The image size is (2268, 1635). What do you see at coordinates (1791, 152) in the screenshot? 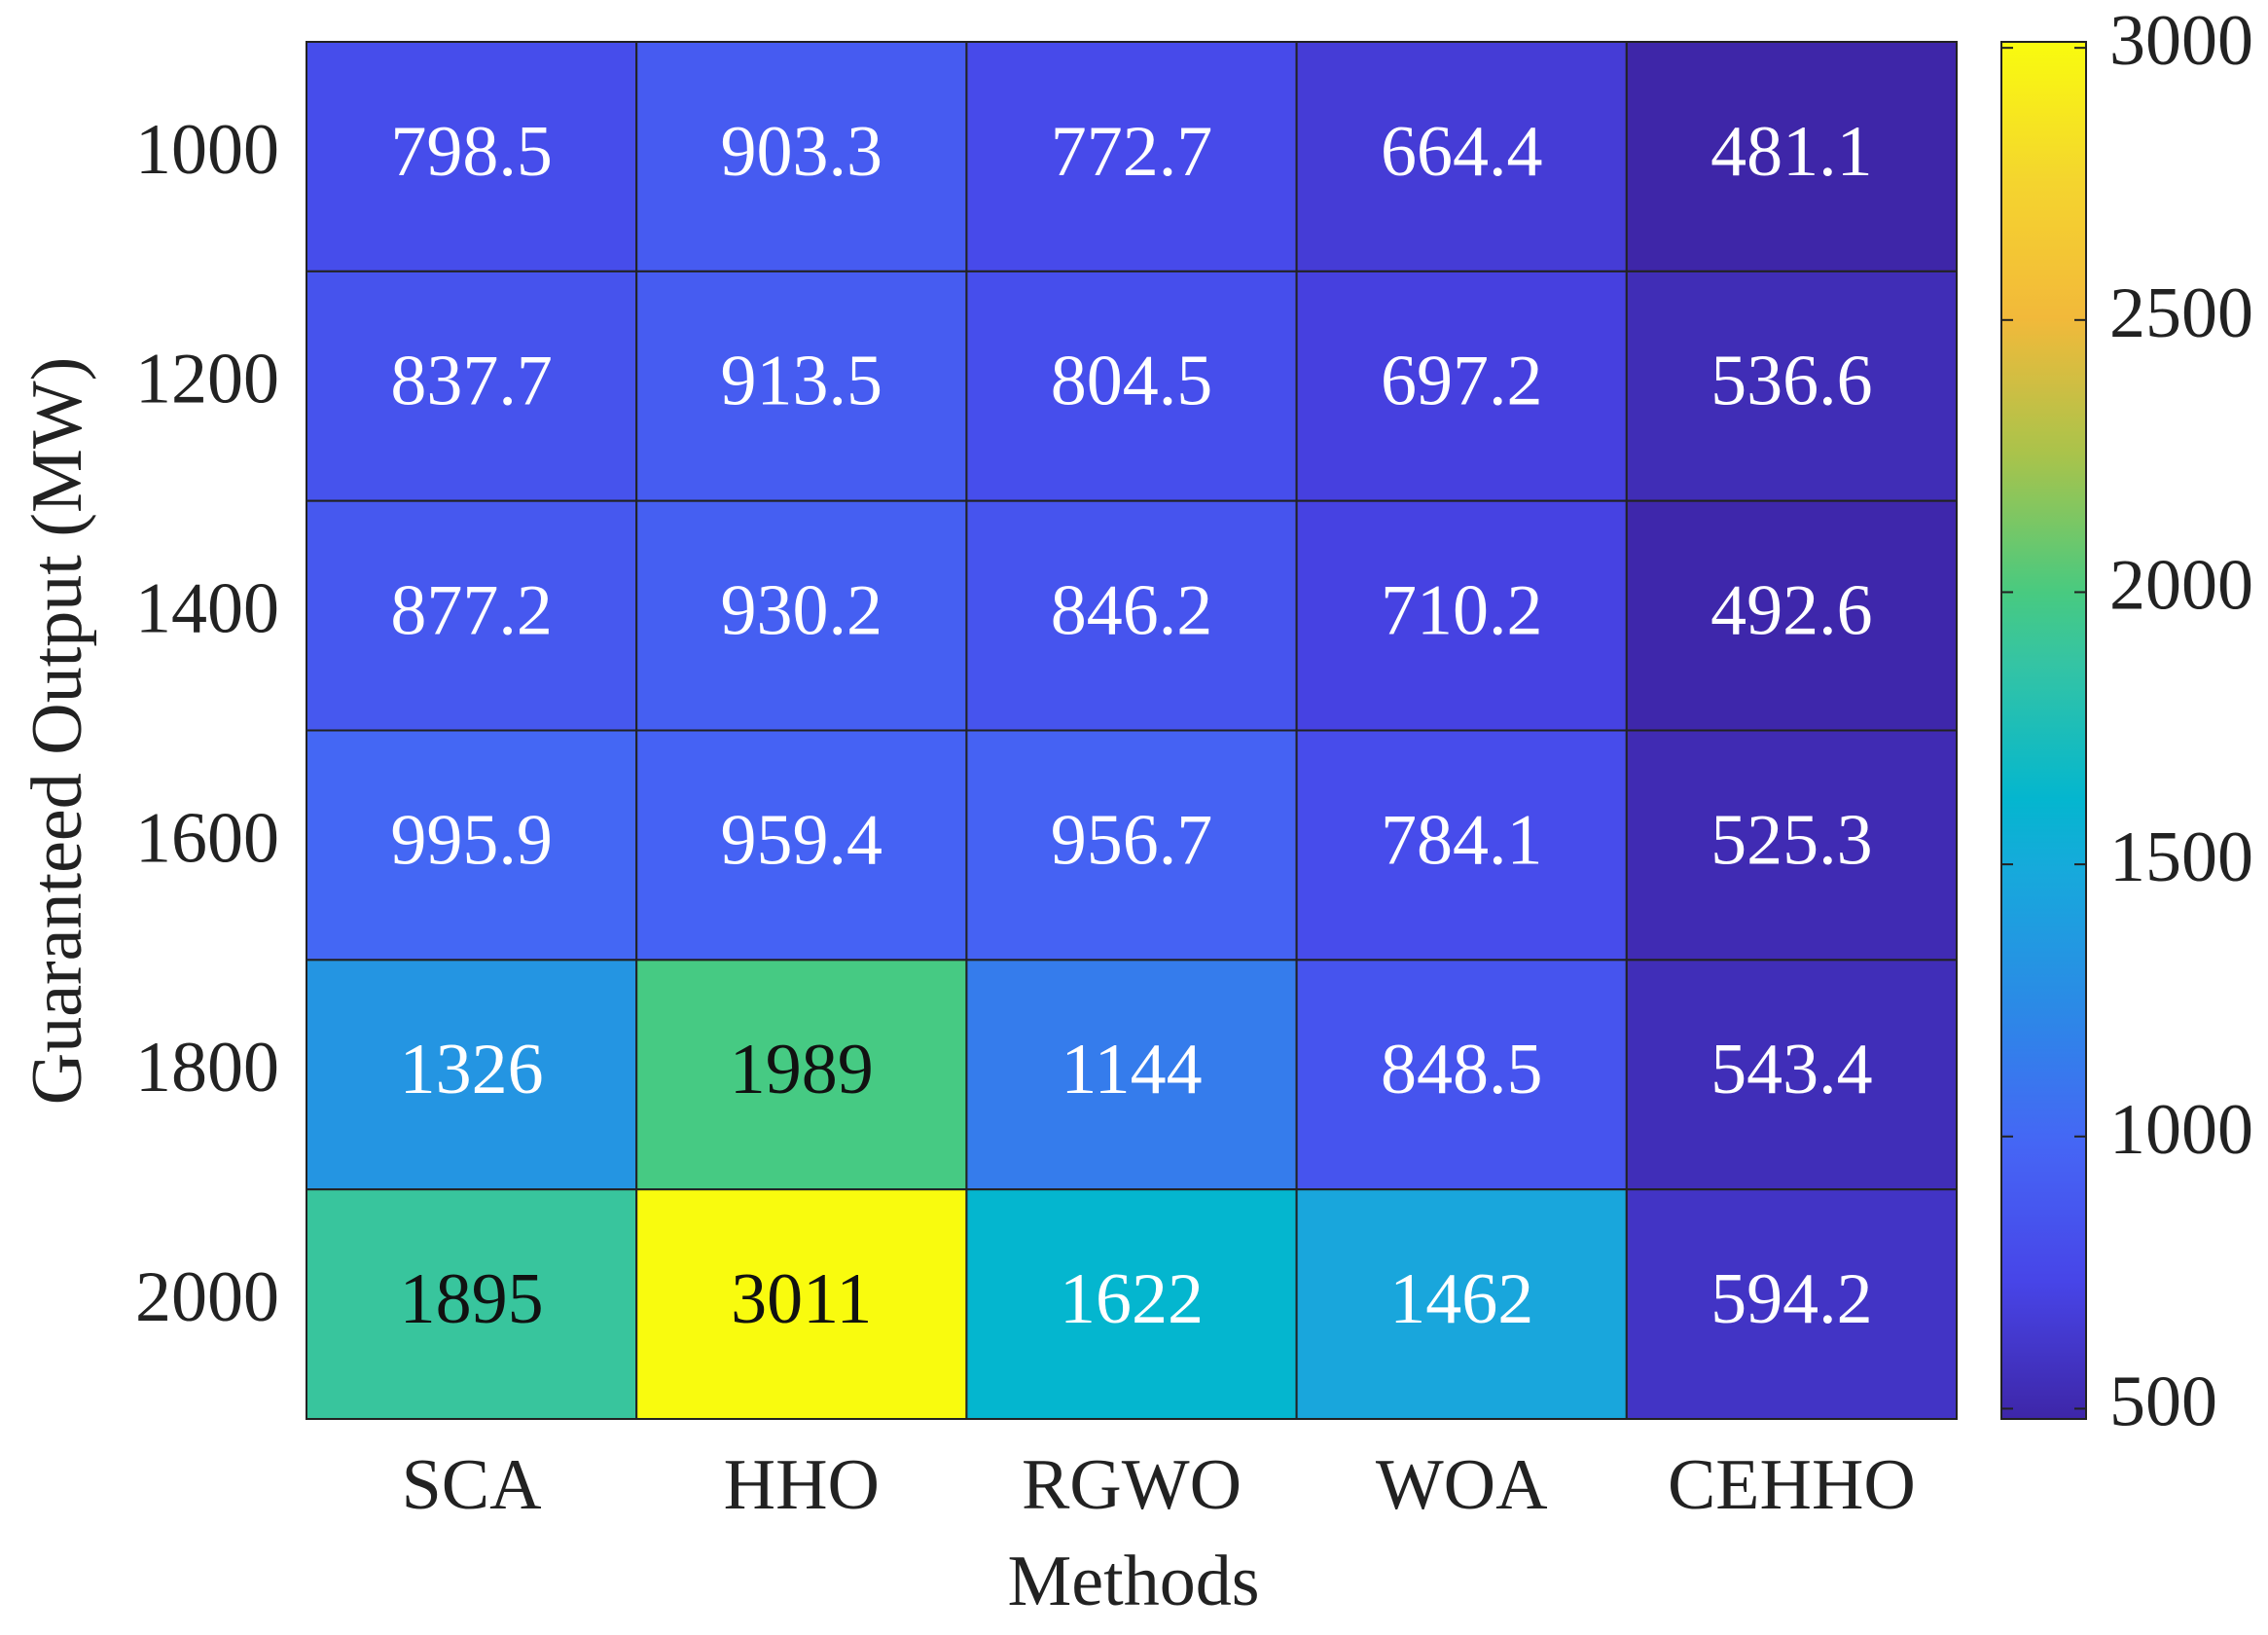
I see `cell-label: 481.1` at bounding box center [1791, 152].